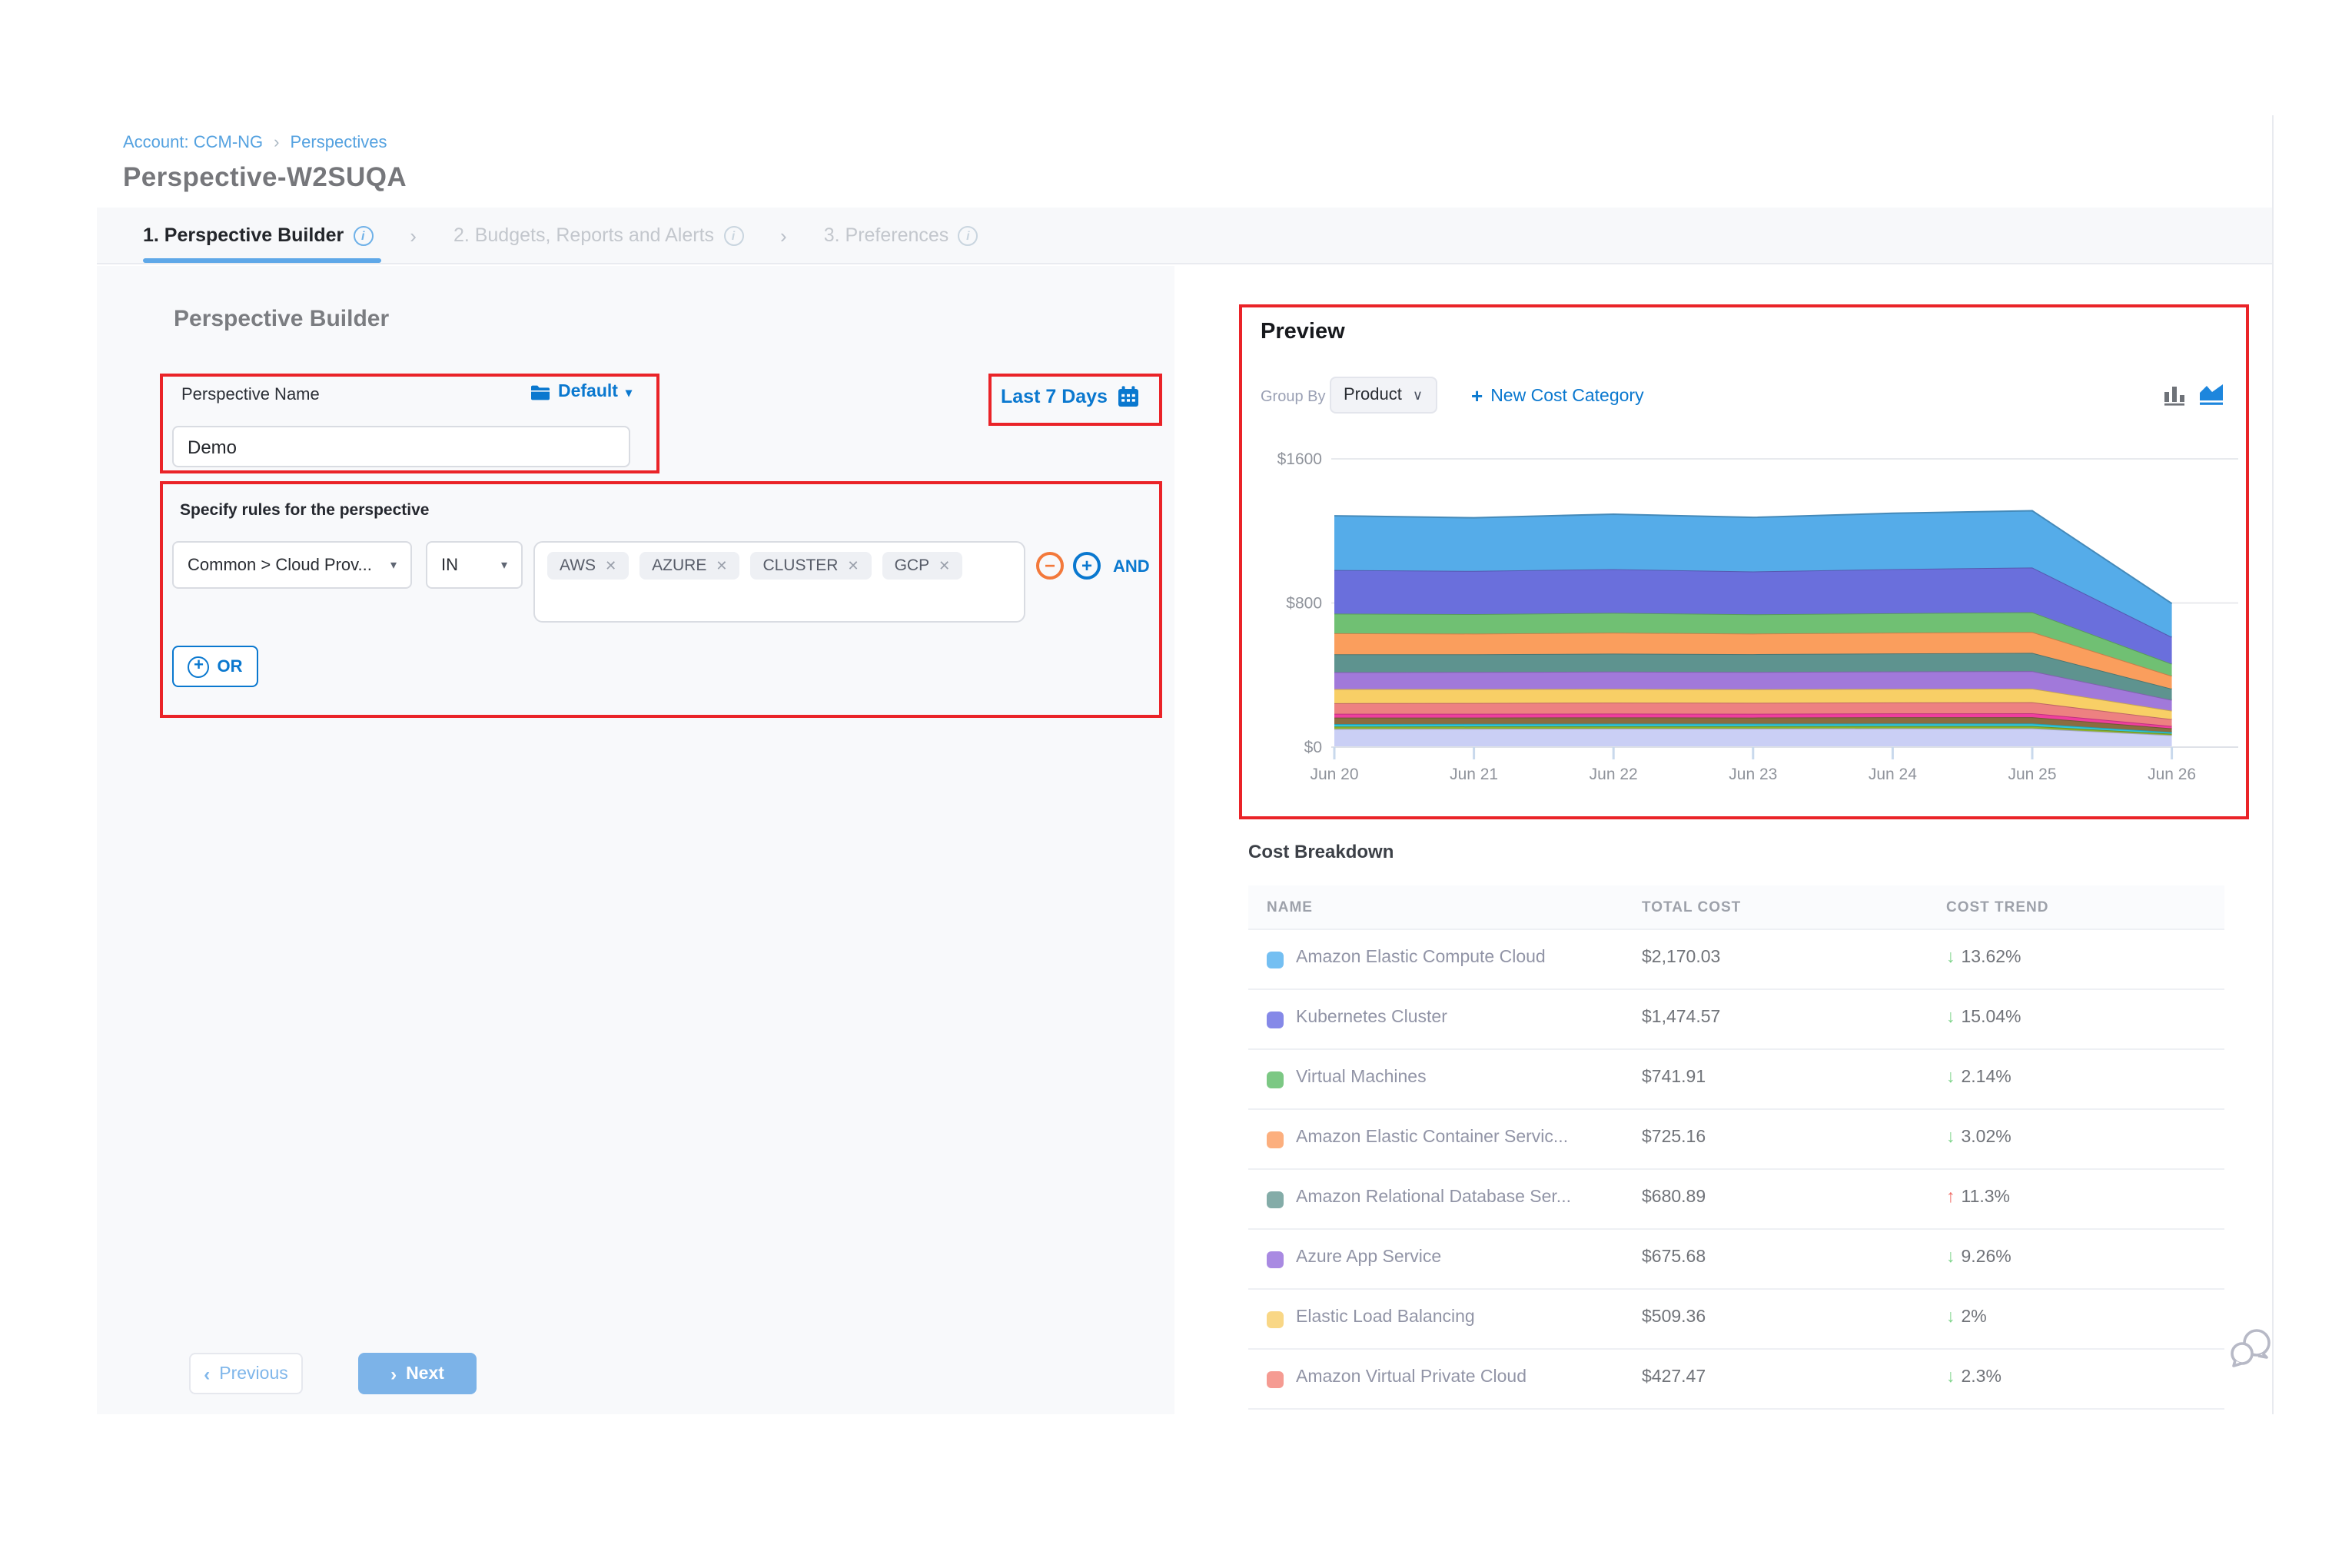 This screenshot has height=1568, width=2352. Describe the element at coordinates (1681, 1017) in the screenshot. I see `row-total-cost: $1,474.57` at that location.